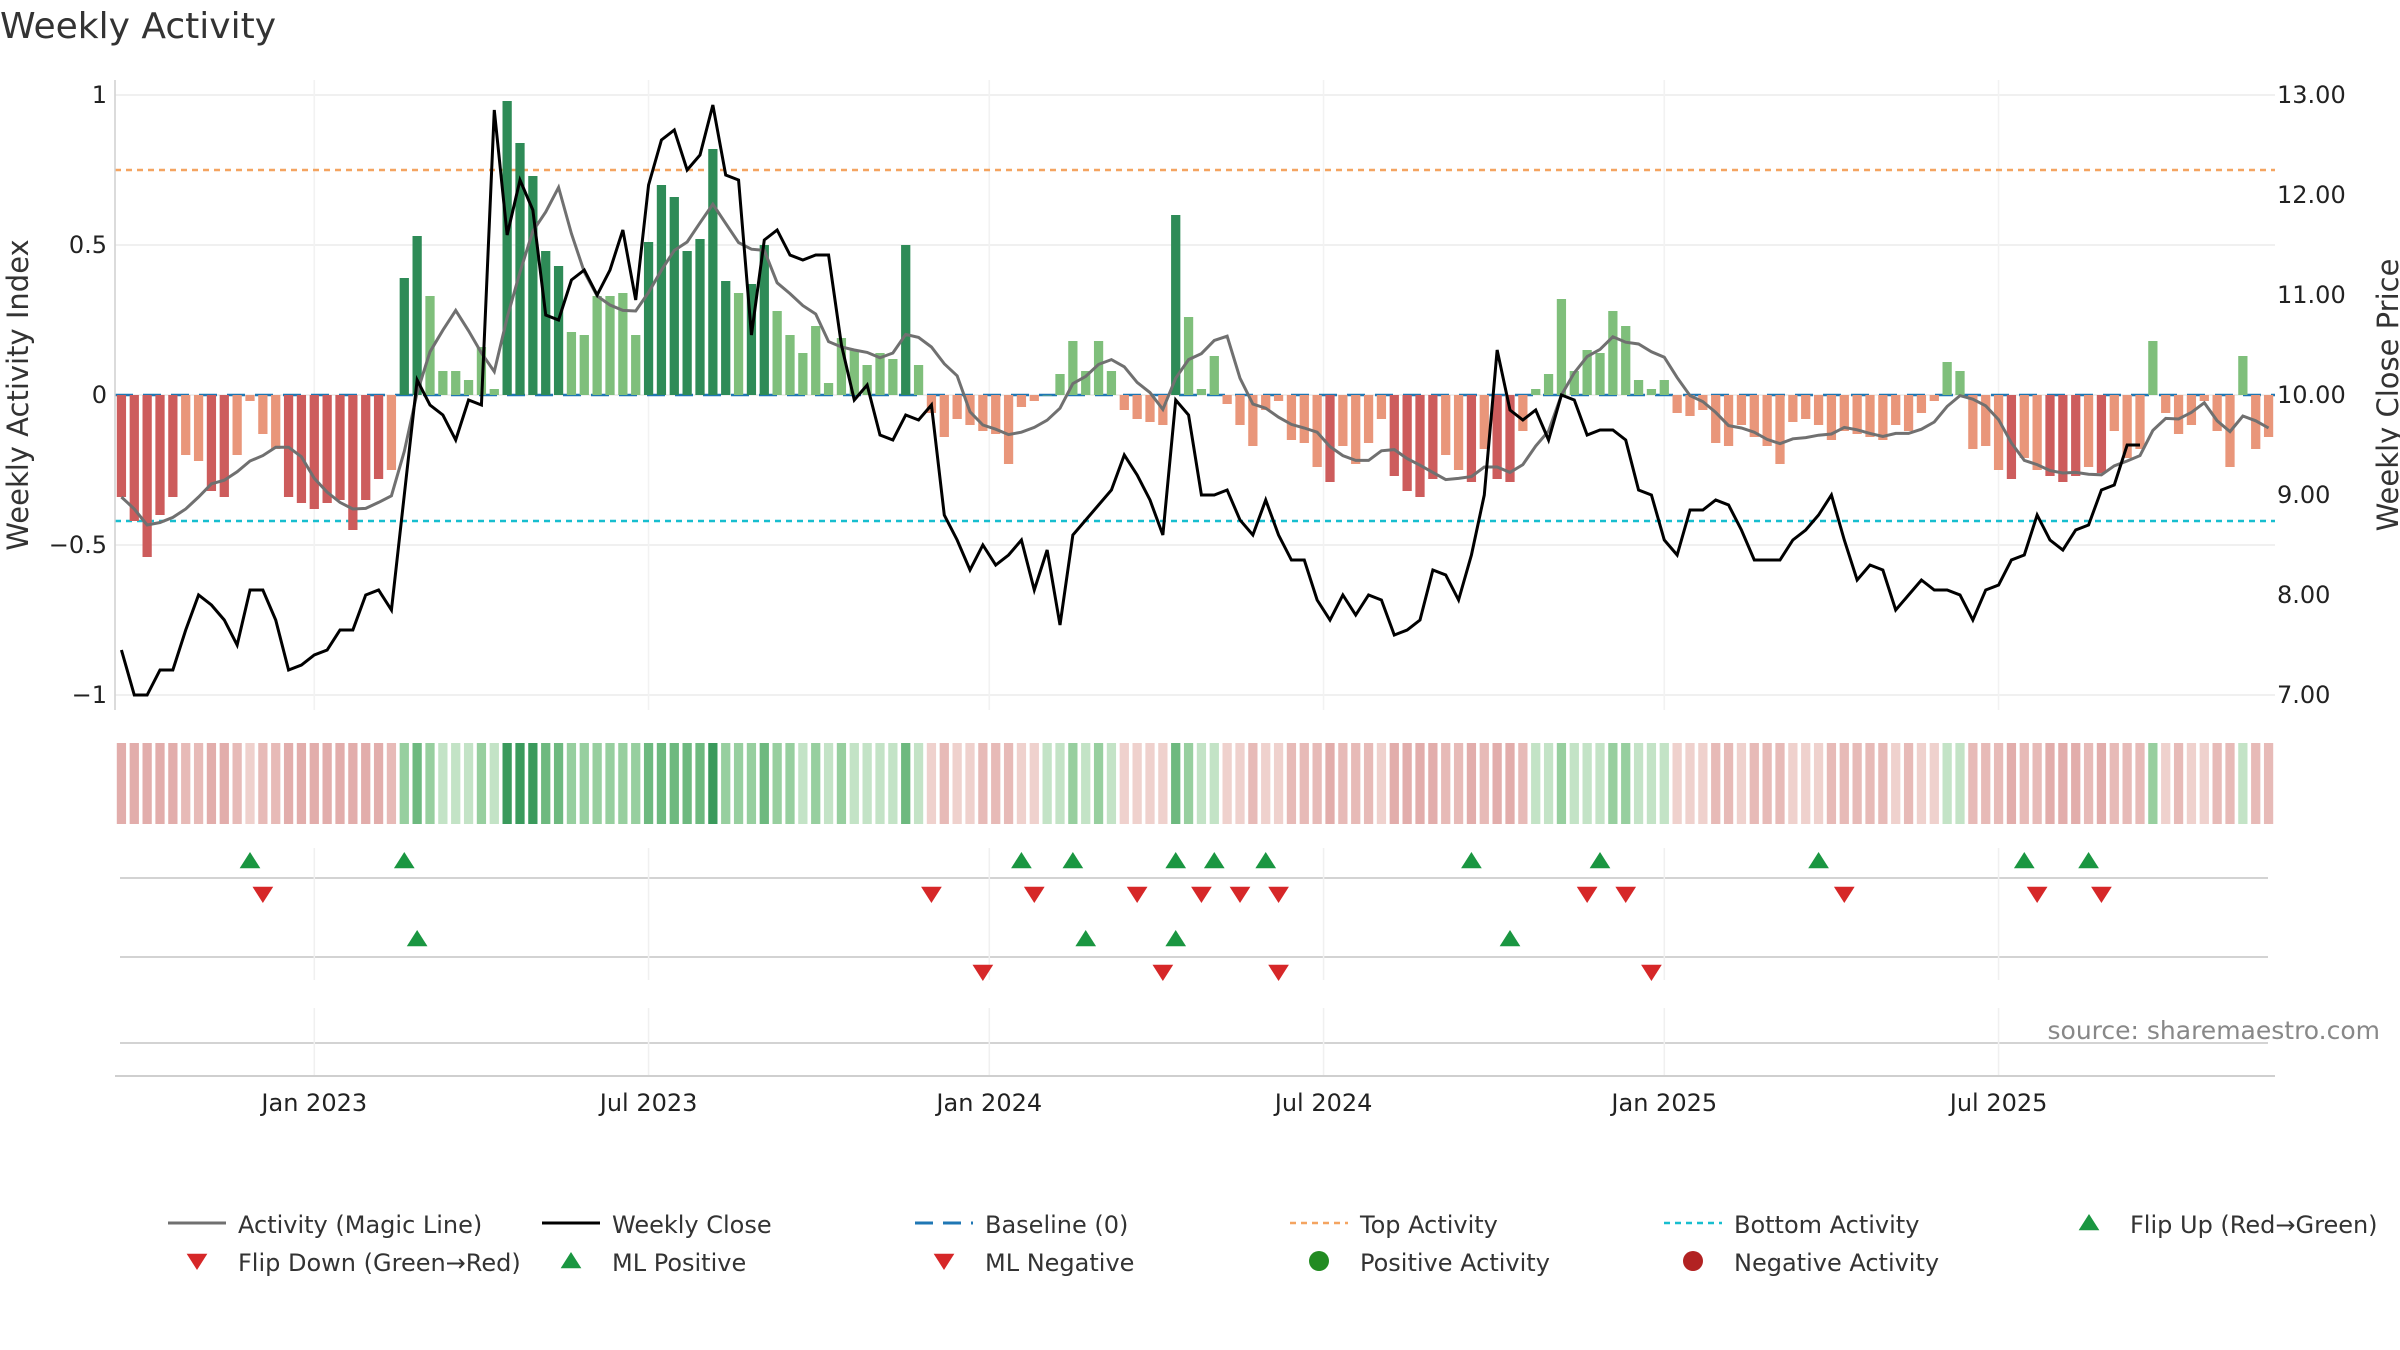 This screenshot has height=1350, width=2400. I want to click on legend-item-close: Weekly Close, so click(657, 1225).